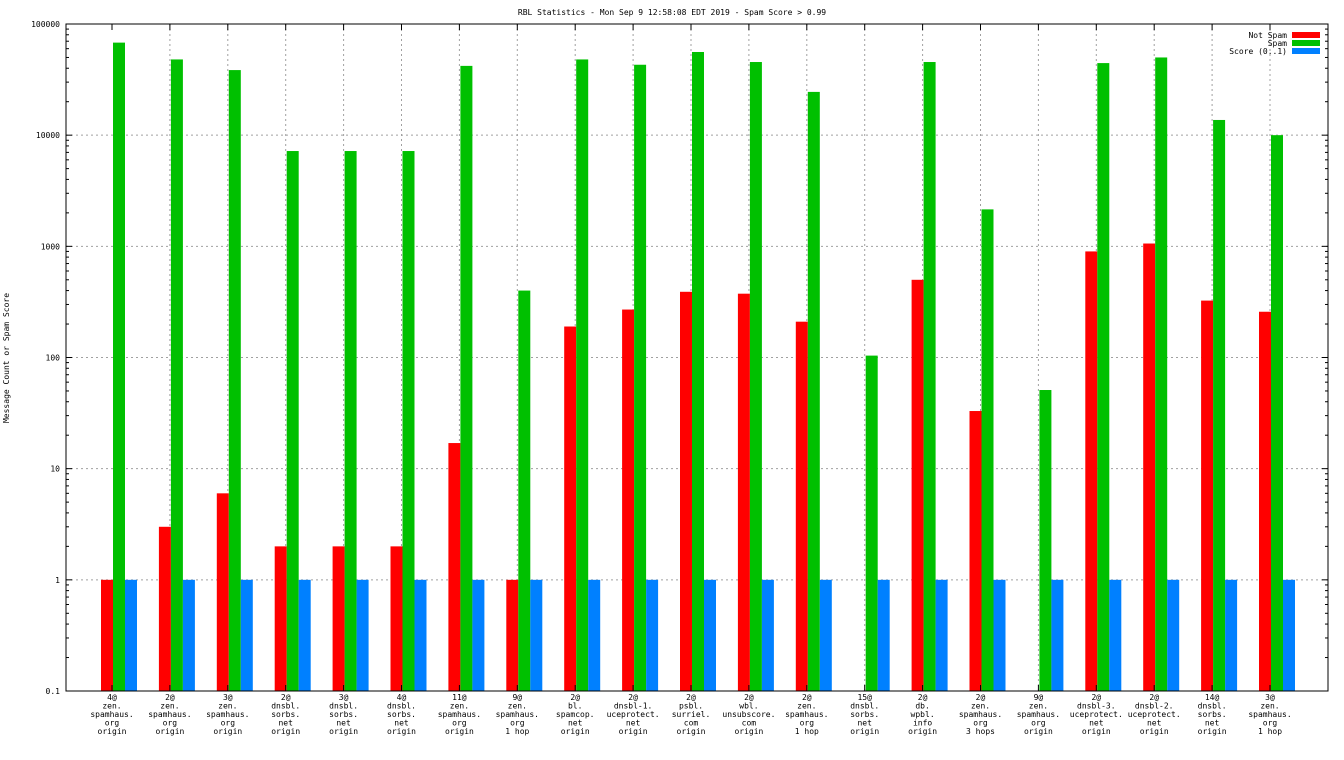 The width and height of the screenshot is (1344, 760). What do you see at coordinates (748, 714) in the screenshot?
I see `x-tick-label: unsubscore.` at bounding box center [748, 714].